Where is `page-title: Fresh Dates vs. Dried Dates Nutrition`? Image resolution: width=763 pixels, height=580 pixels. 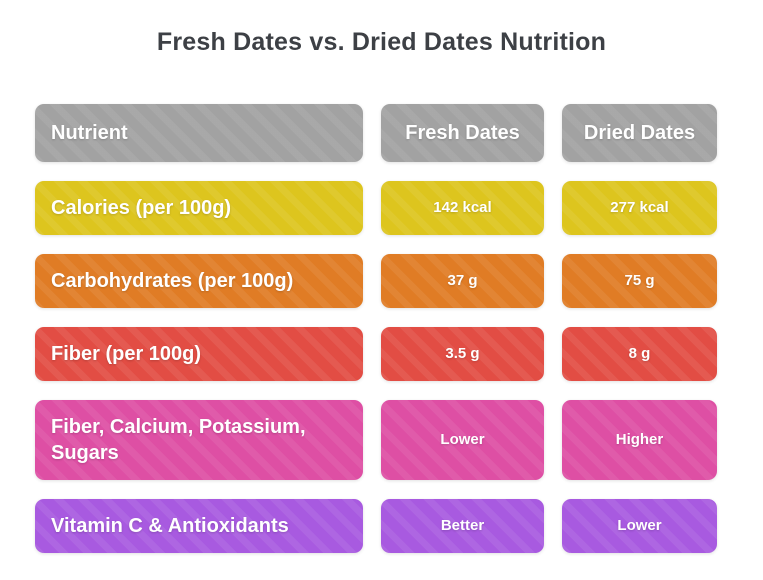 page-title: Fresh Dates vs. Dried Dates Nutrition is located at coordinates (381, 42).